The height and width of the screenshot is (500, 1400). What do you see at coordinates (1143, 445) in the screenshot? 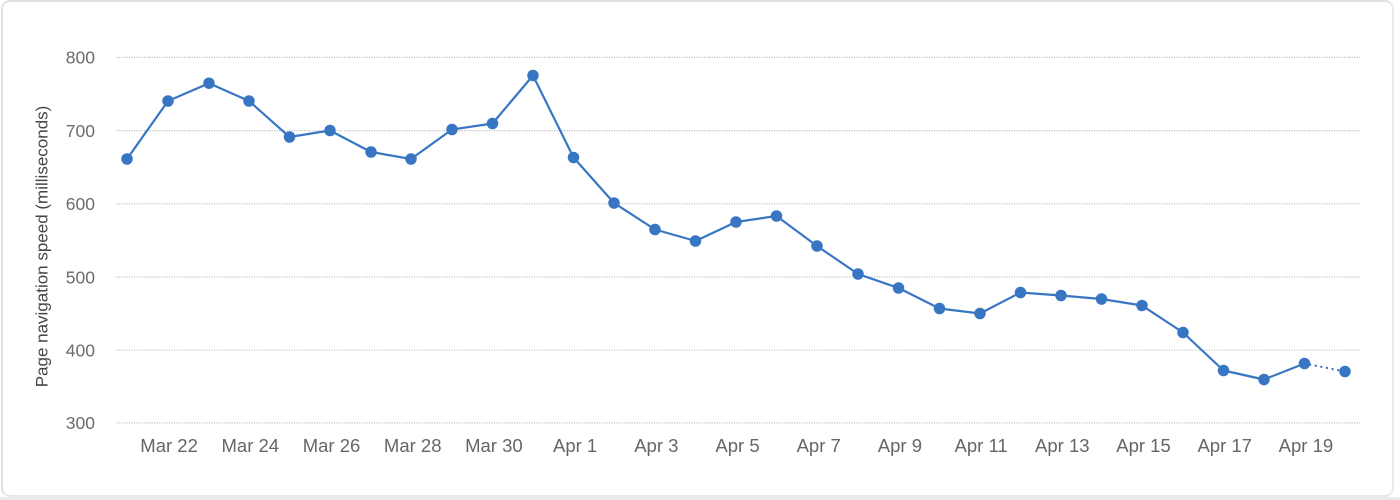
I see `svg-text: Apr 15` at bounding box center [1143, 445].